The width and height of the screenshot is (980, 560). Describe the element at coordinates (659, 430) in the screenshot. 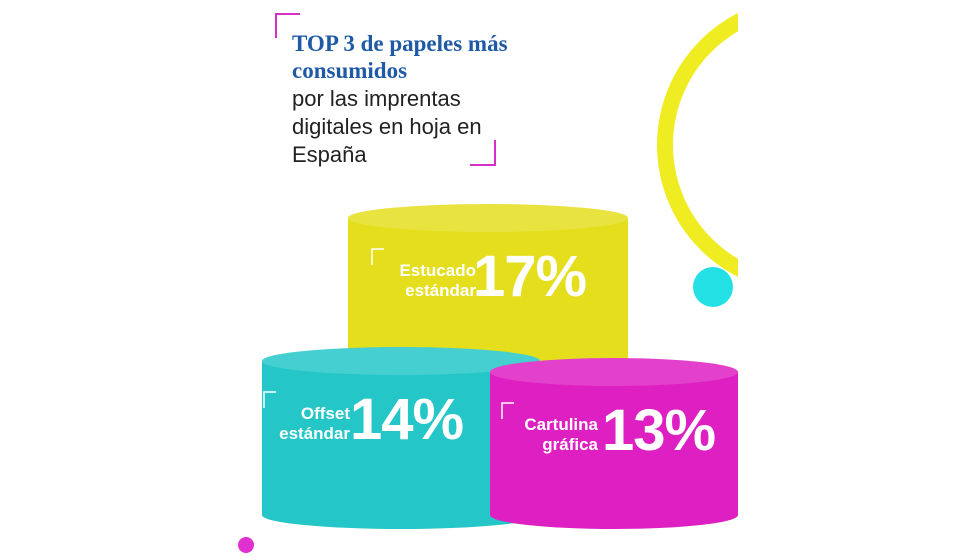

I see `value-label: 13%` at that location.